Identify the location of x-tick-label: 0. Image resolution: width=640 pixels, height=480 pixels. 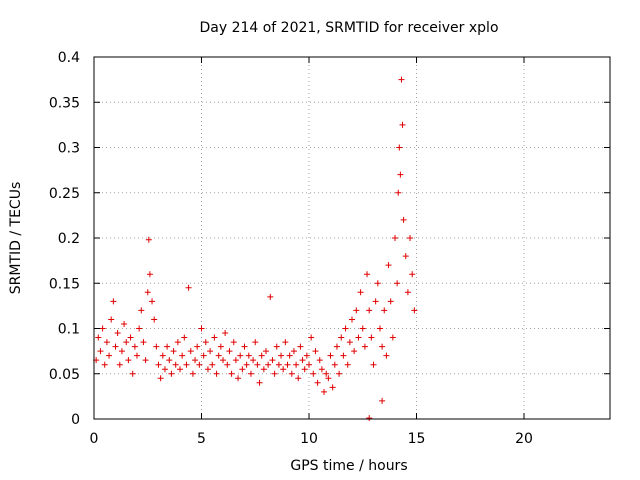
(94, 439).